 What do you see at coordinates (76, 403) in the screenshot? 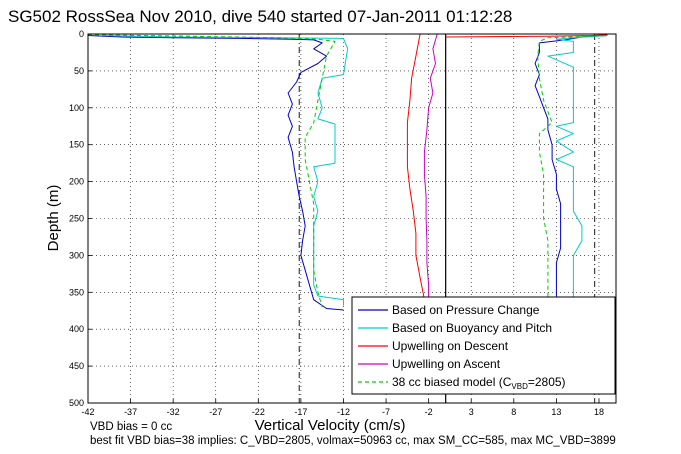
I see `y-tick-label: 500` at bounding box center [76, 403].